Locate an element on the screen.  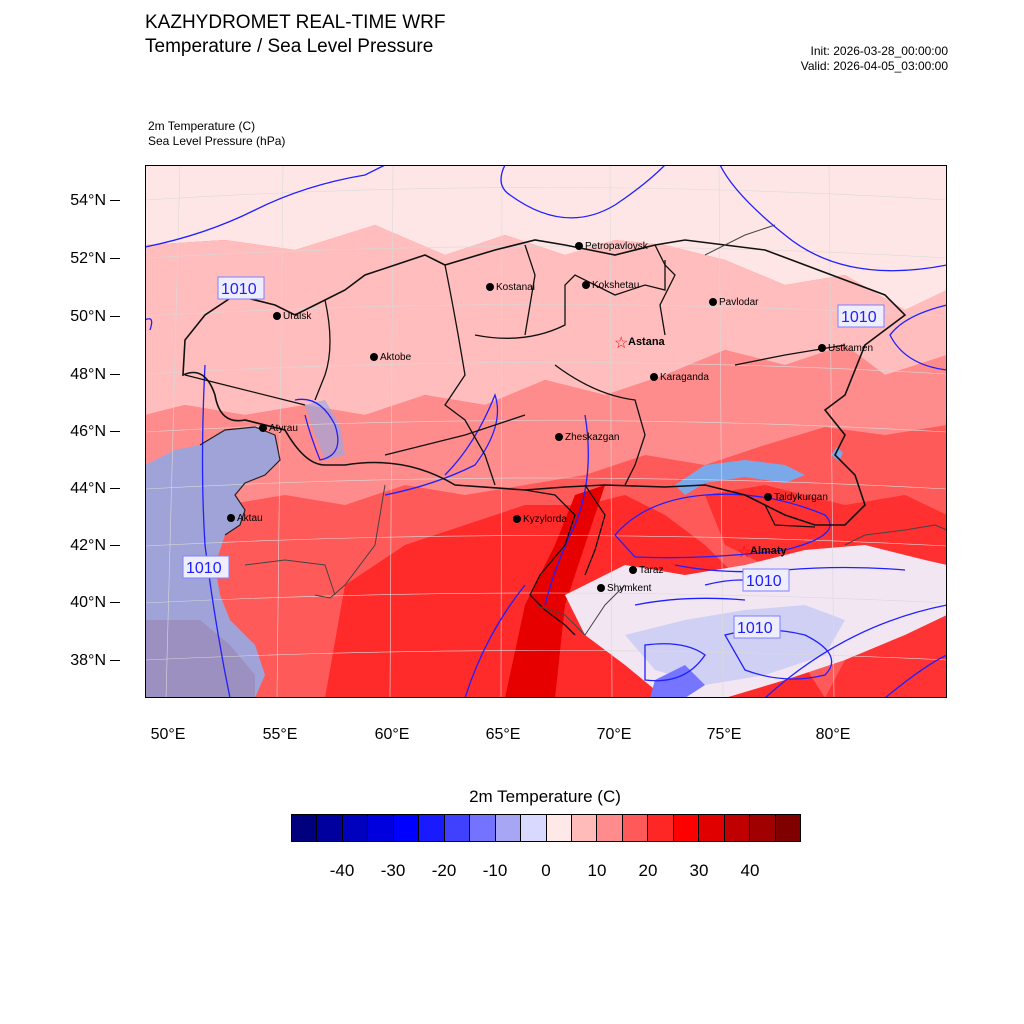
city-ustkamen: Ustkamen is located at coordinates (850, 348).